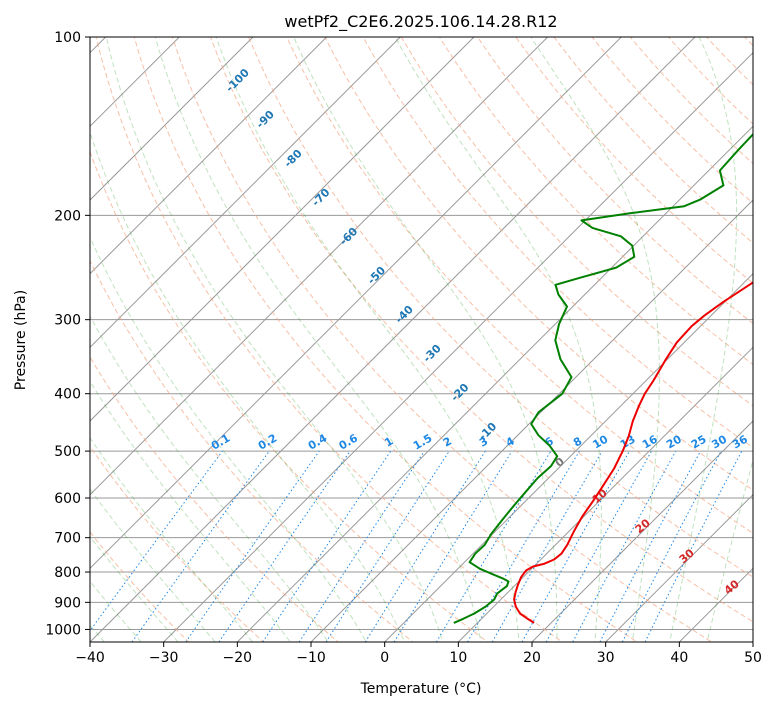  Describe the element at coordinates (432, 353) in the screenshot. I see `moist-adiabat-label: -30` at that location.